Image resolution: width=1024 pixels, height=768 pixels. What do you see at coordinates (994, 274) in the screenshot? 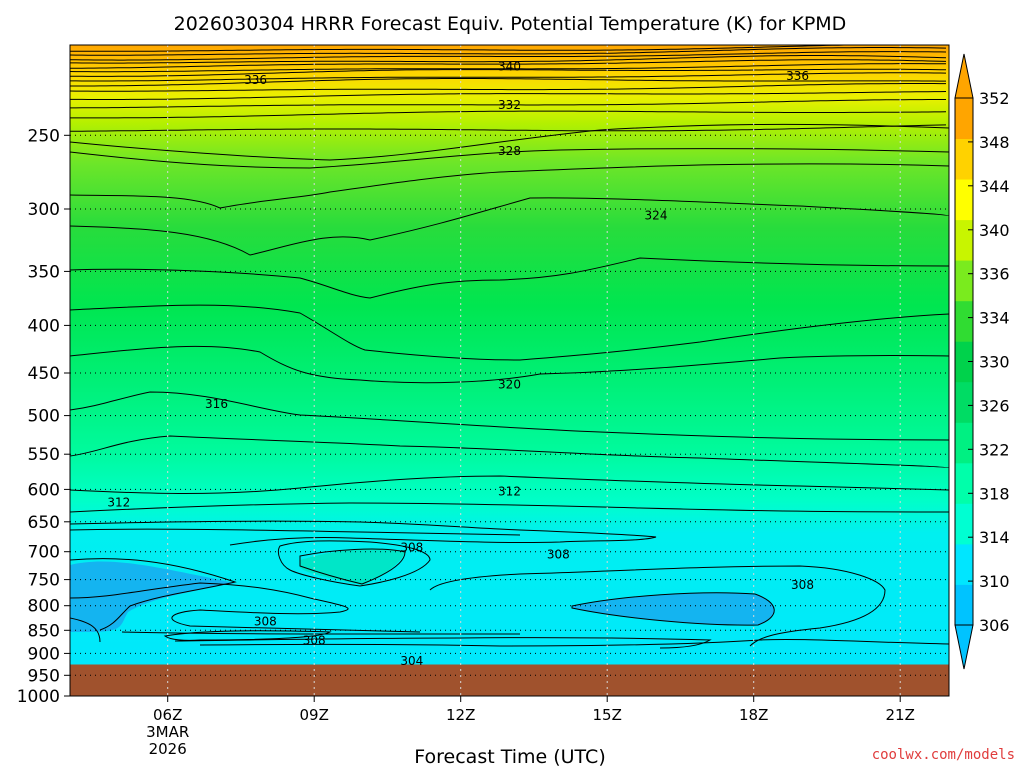
I see `colorbar-label-336: 336` at bounding box center [994, 274].